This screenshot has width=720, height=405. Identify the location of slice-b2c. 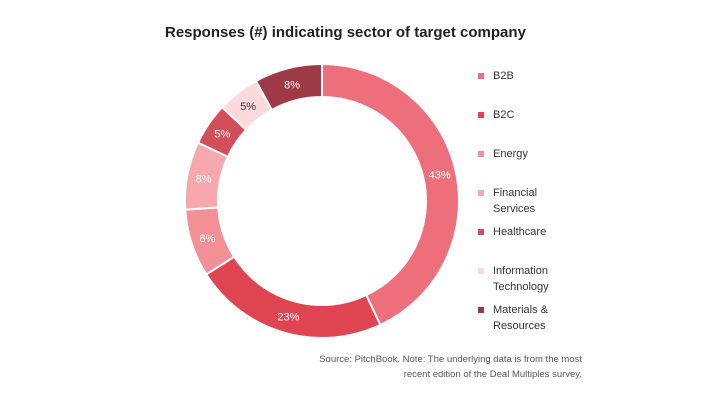
(293, 297).